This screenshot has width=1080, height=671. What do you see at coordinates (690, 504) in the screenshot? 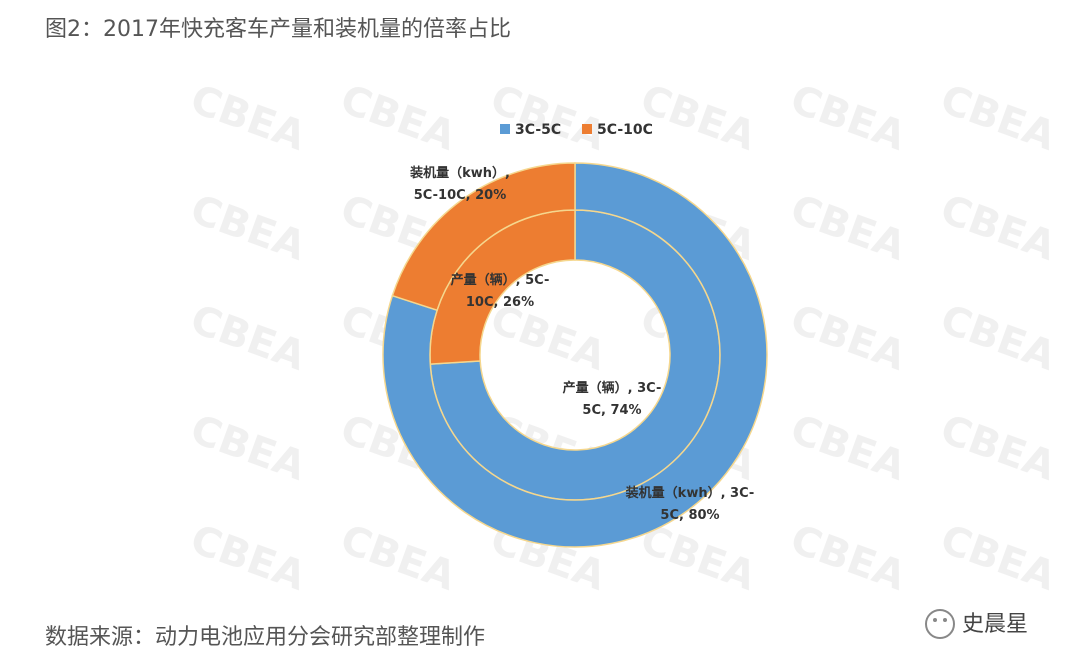
I see `data-label: 装机量（kwh）, 3C-5C, 80%` at bounding box center [690, 504].